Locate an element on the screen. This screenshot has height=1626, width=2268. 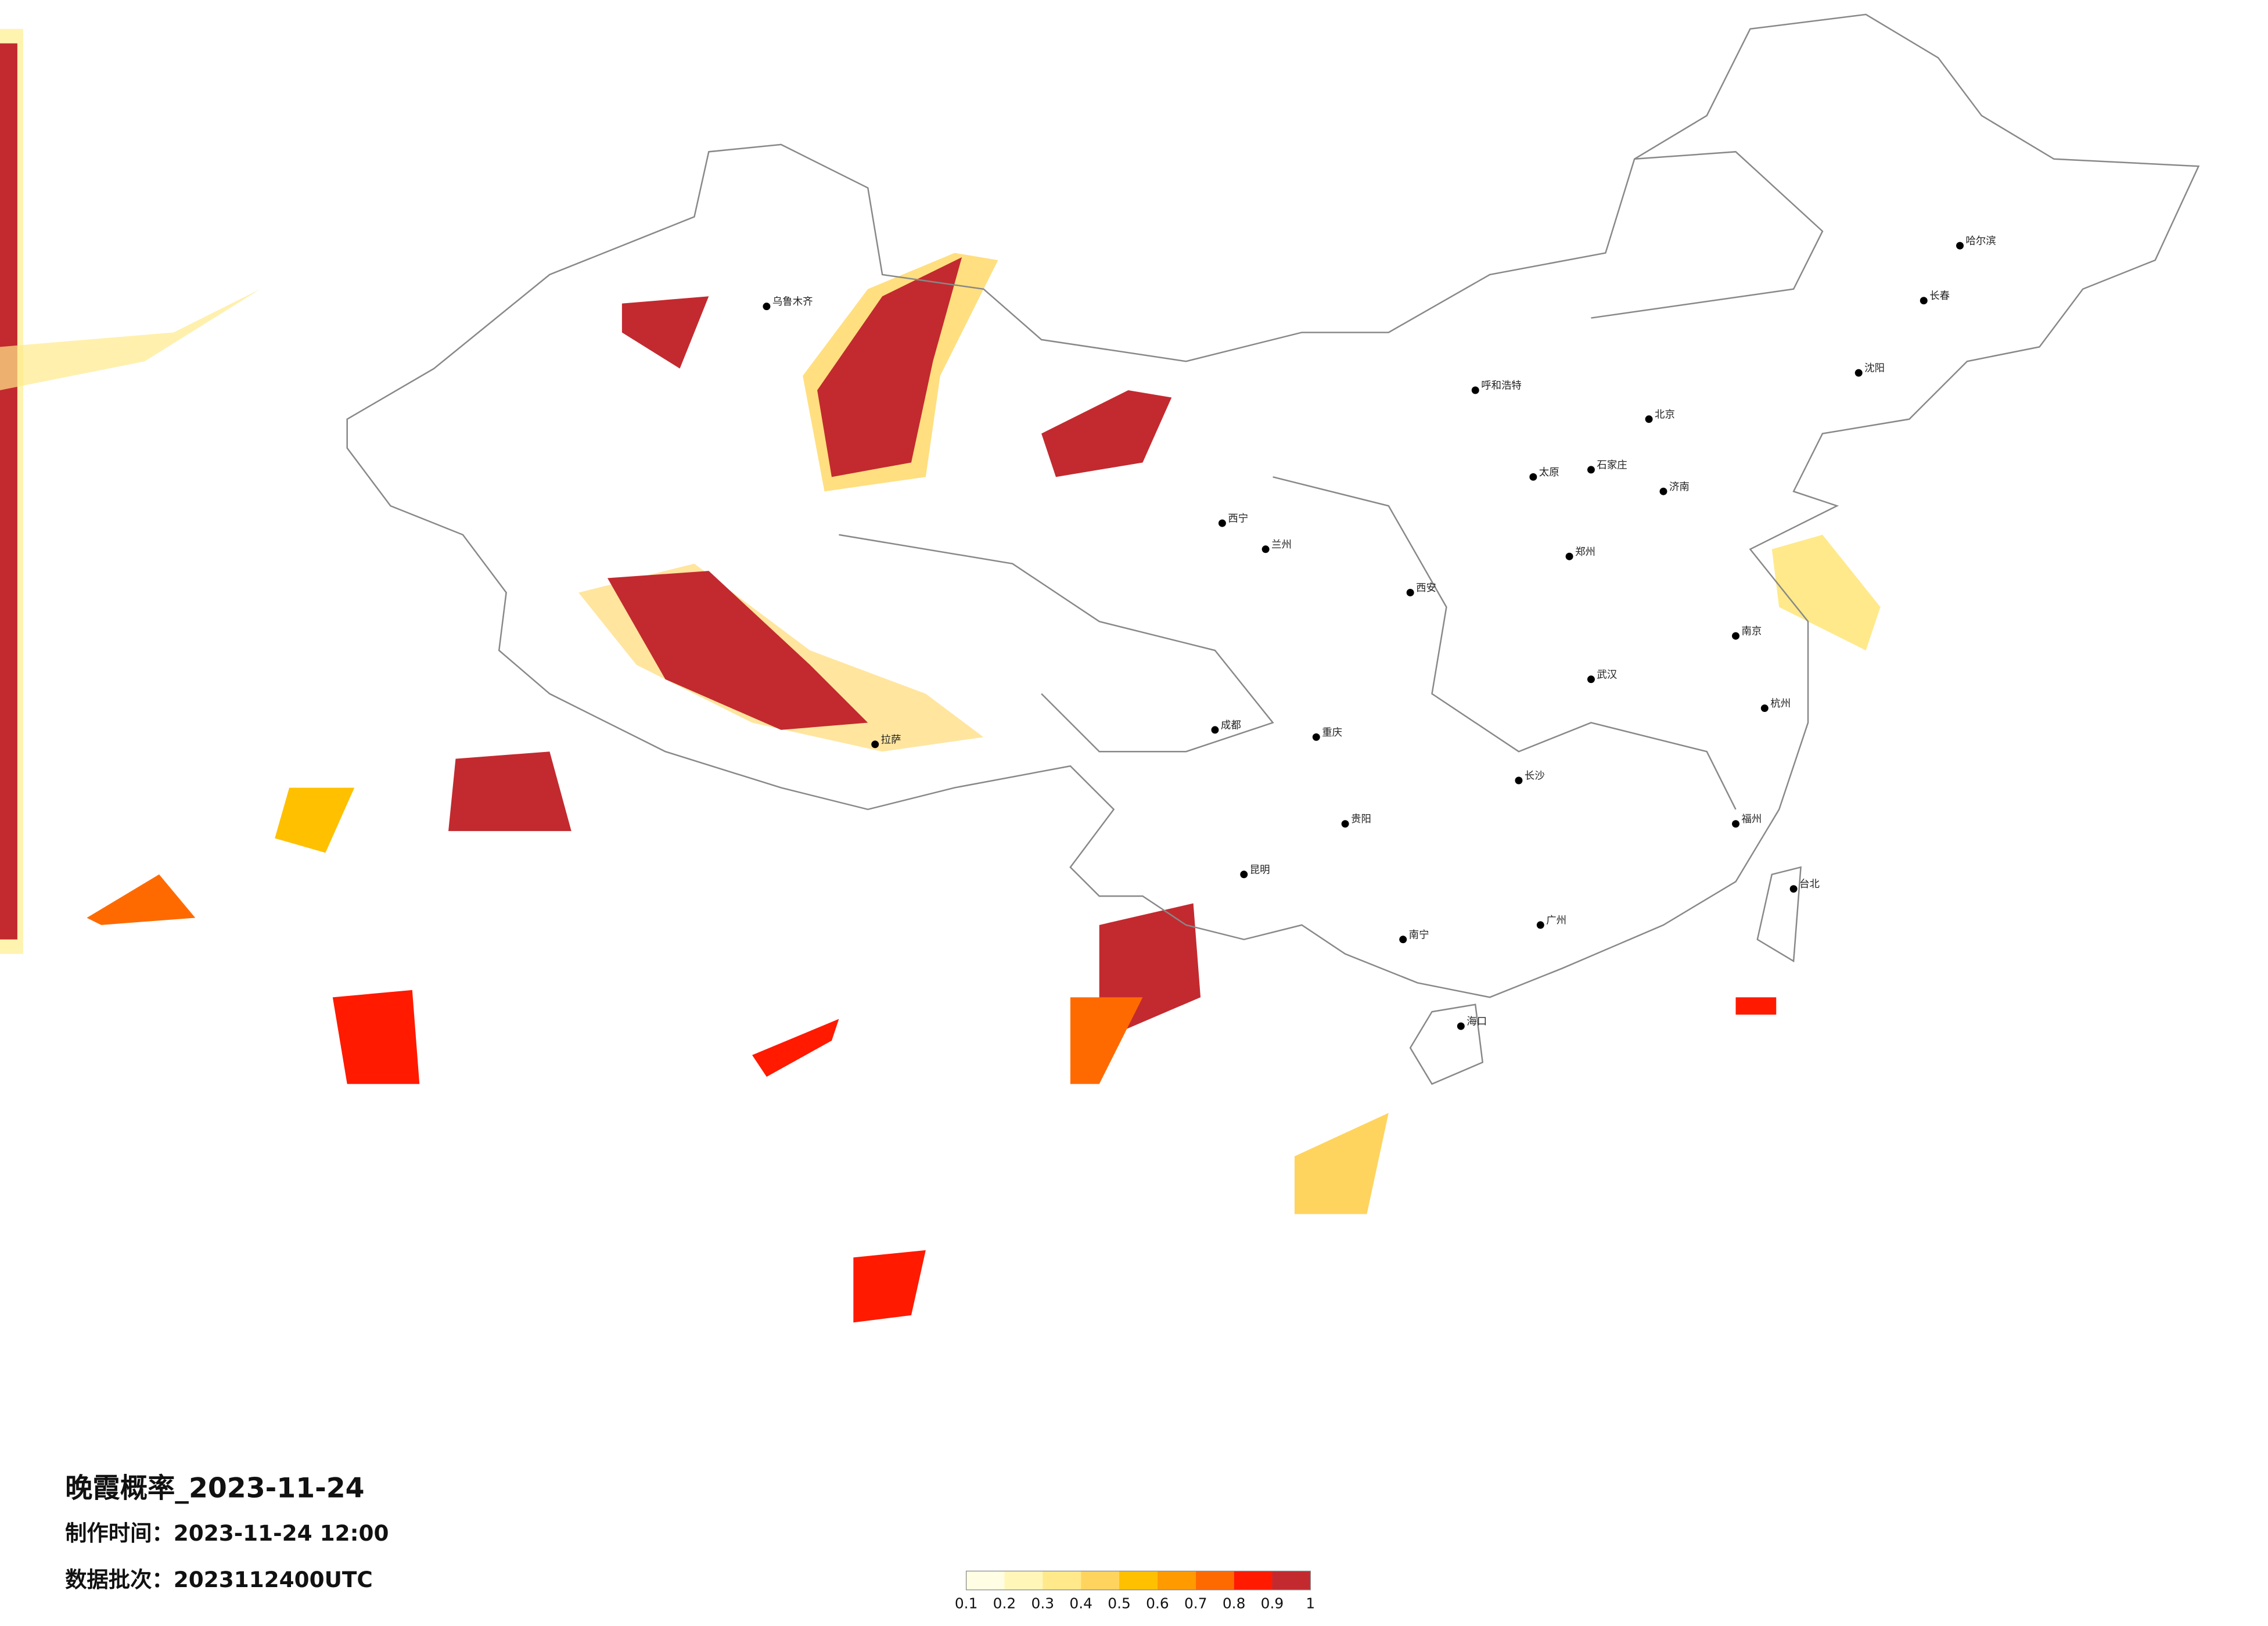
city-label: 西安 is located at coordinates (1426, 588).